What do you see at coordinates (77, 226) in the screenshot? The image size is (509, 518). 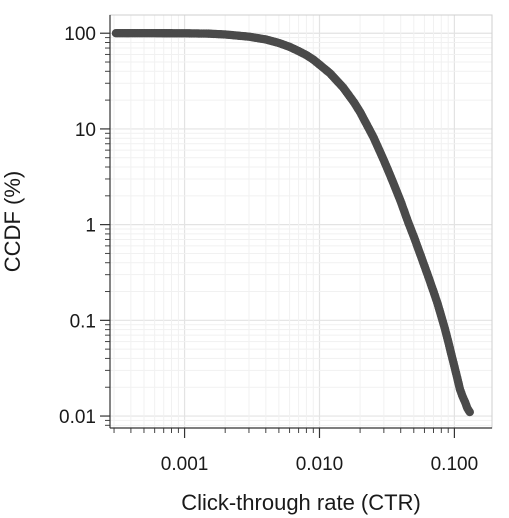 I see `y-tick-labels: 0.01 0.1 1 10 100` at bounding box center [77, 226].